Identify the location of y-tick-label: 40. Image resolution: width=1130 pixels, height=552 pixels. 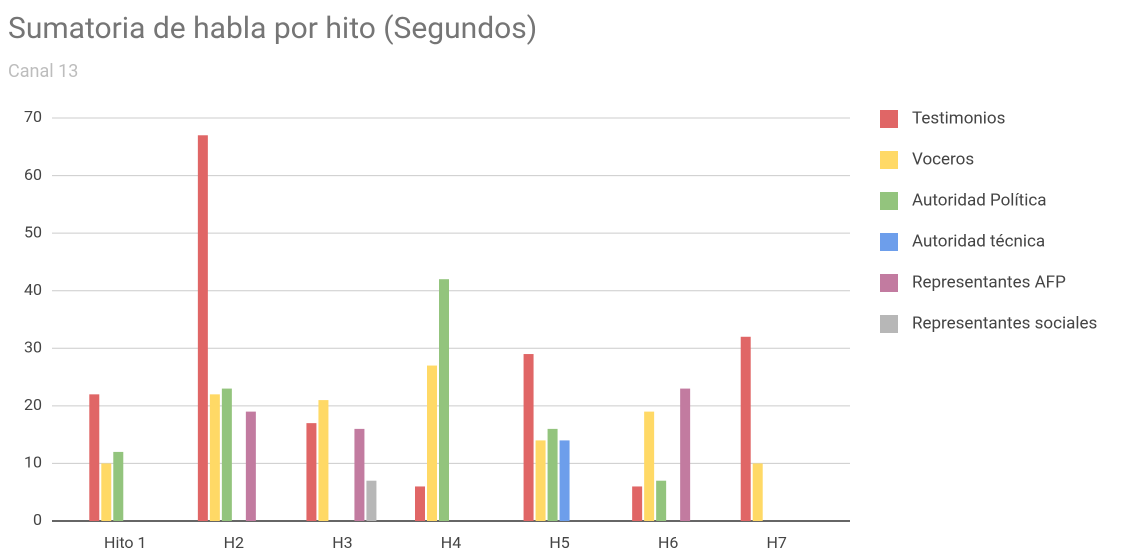
(33, 289).